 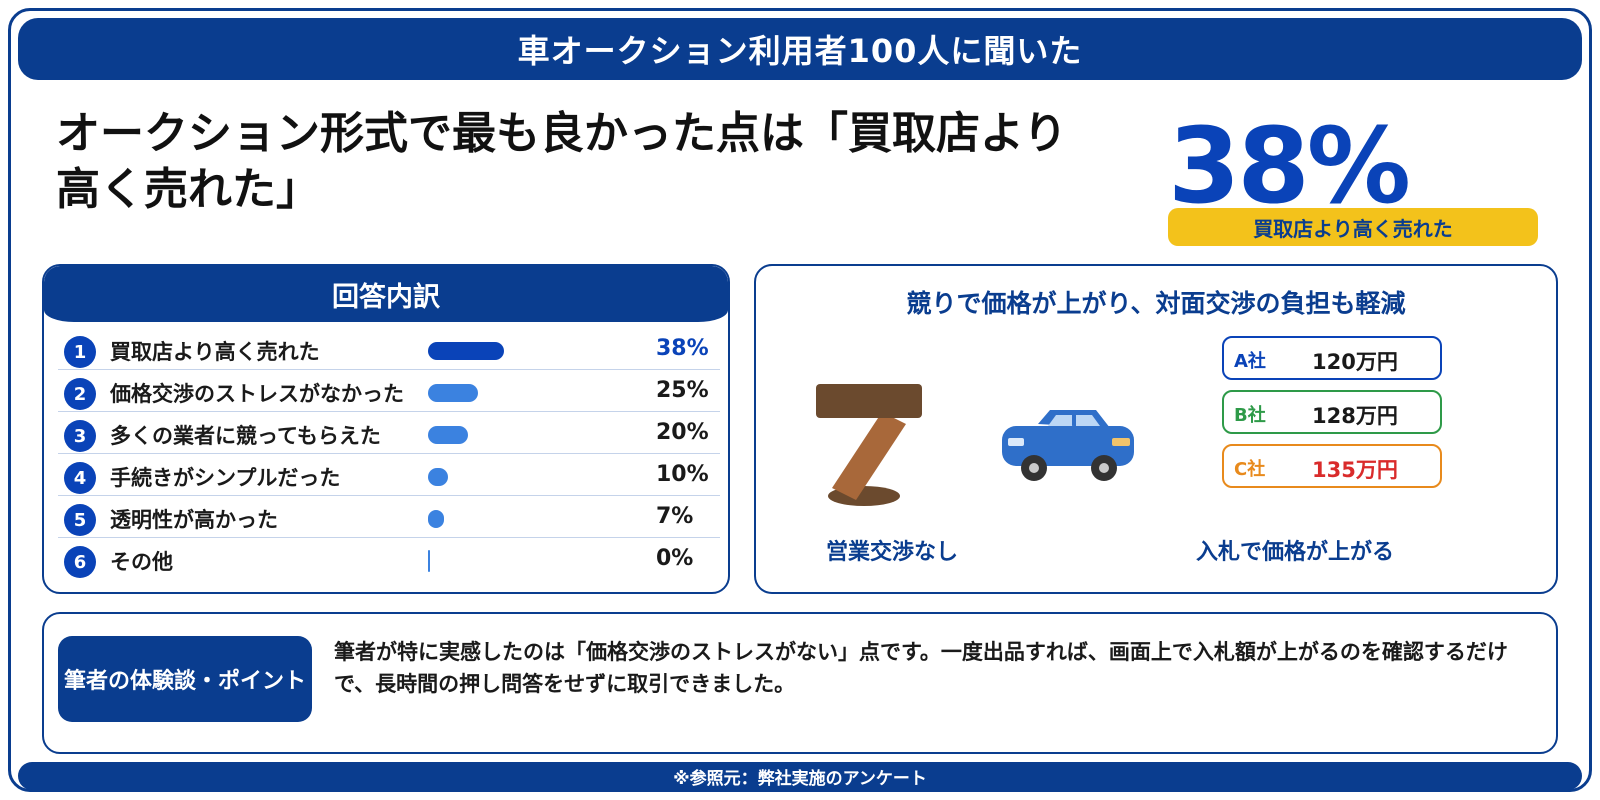 What do you see at coordinates (389, 517) in the screenshot?
I see `table-row: 5 透明性が高かった 7%` at bounding box center [389, 517].